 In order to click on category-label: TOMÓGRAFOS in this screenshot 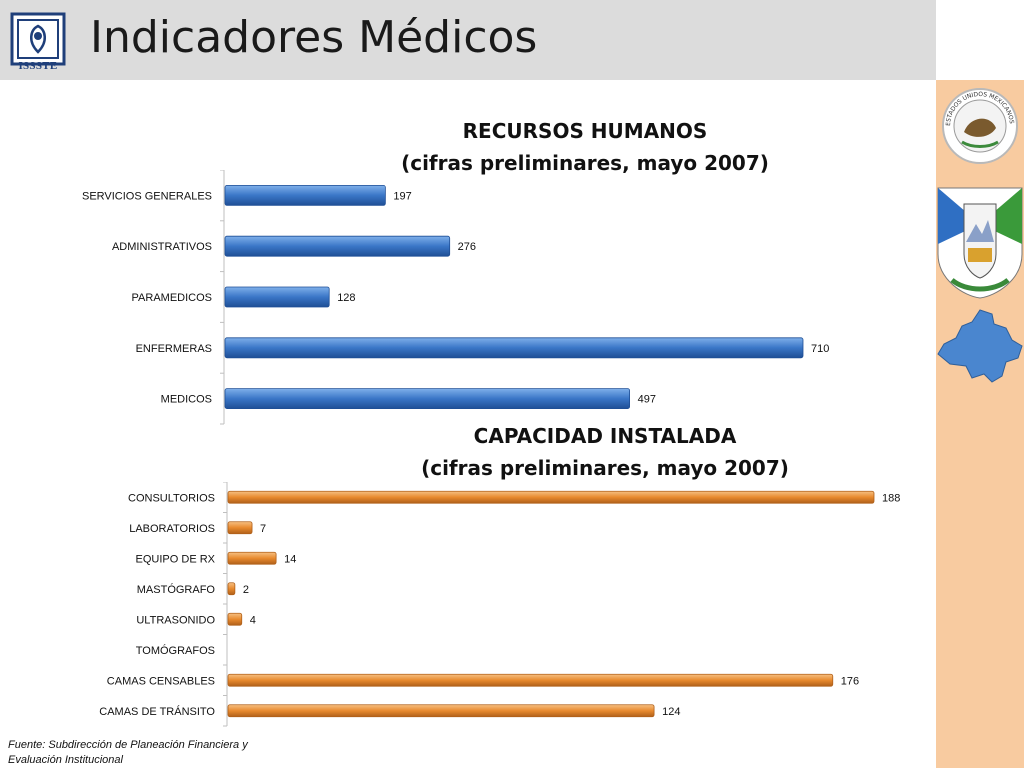, I will do `click(175, 650)`.